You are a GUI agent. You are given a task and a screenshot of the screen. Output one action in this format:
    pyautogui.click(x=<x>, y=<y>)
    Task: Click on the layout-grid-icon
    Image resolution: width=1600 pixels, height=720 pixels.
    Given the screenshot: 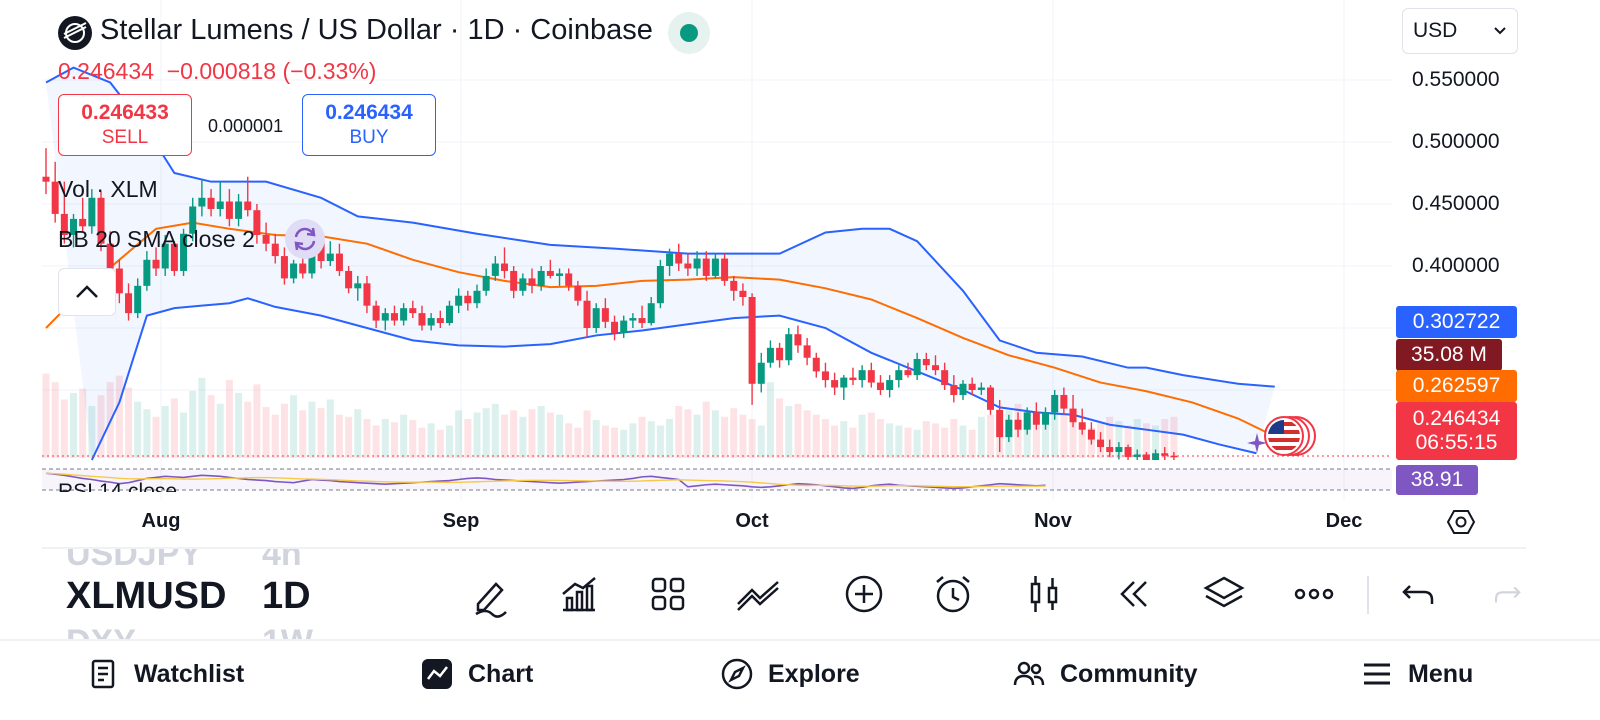 What is the action you would take?
    pyautogui.click(x=668, y=594)
    